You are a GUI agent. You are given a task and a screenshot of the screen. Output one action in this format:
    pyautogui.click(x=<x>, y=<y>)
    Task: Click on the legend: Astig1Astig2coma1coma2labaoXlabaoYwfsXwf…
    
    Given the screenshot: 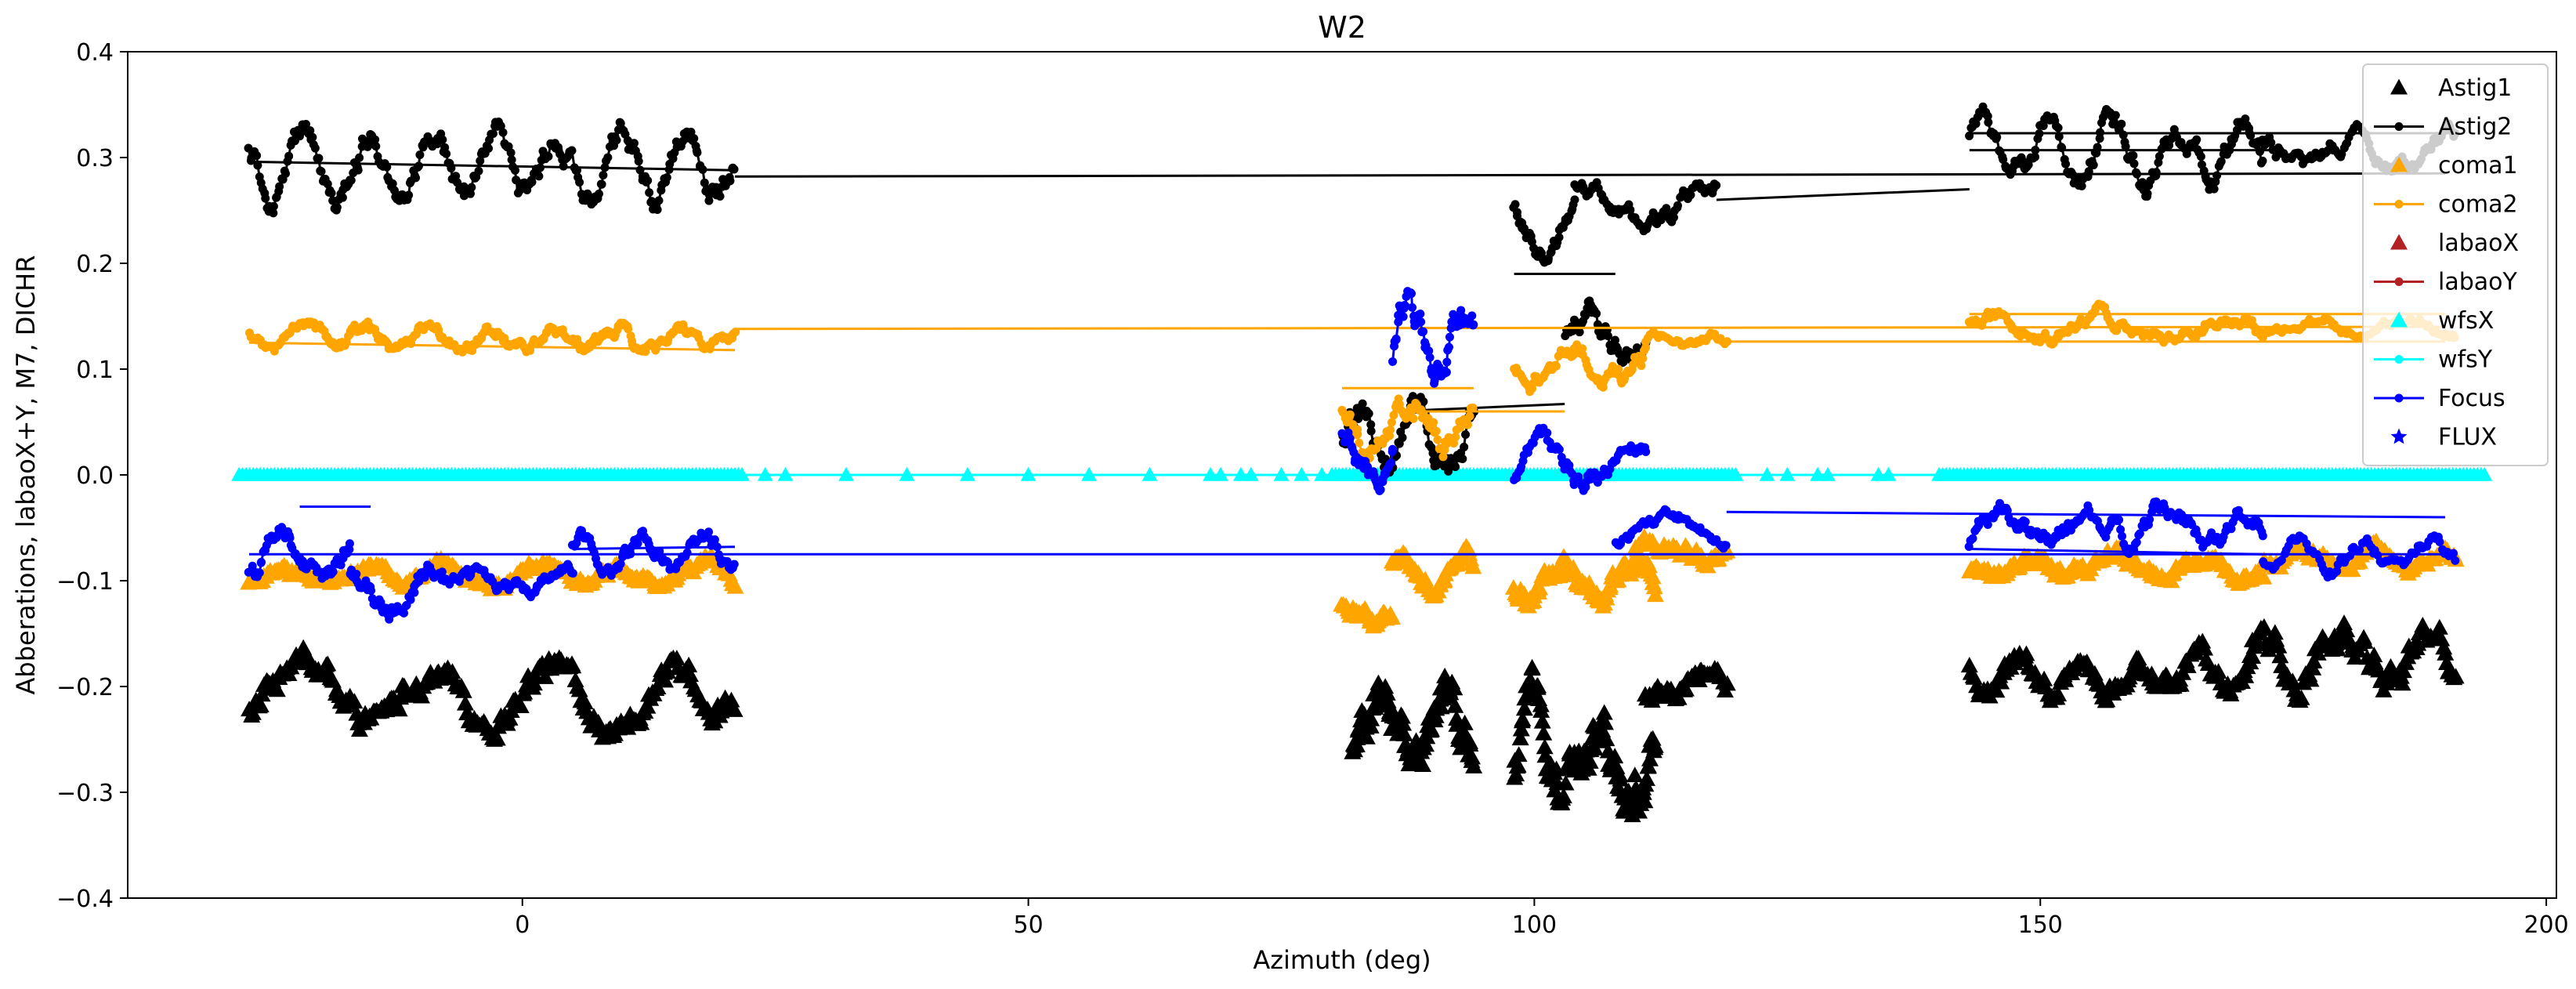 What is the action you would take?
    pyautogui.click(x=2456, y=264)
    